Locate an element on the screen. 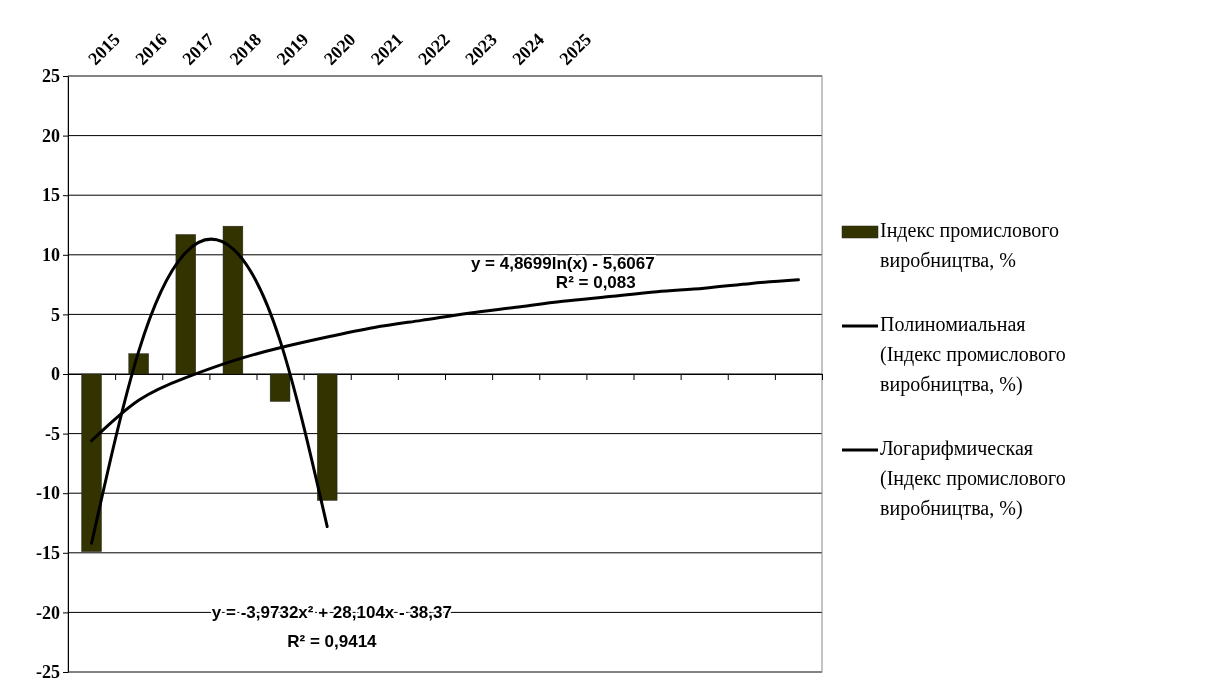 This screenshot has width=1229, height=689. legend-label: Логарифмическая (Індекс промислового виробництва, %) is located at coordinates (973, 478).